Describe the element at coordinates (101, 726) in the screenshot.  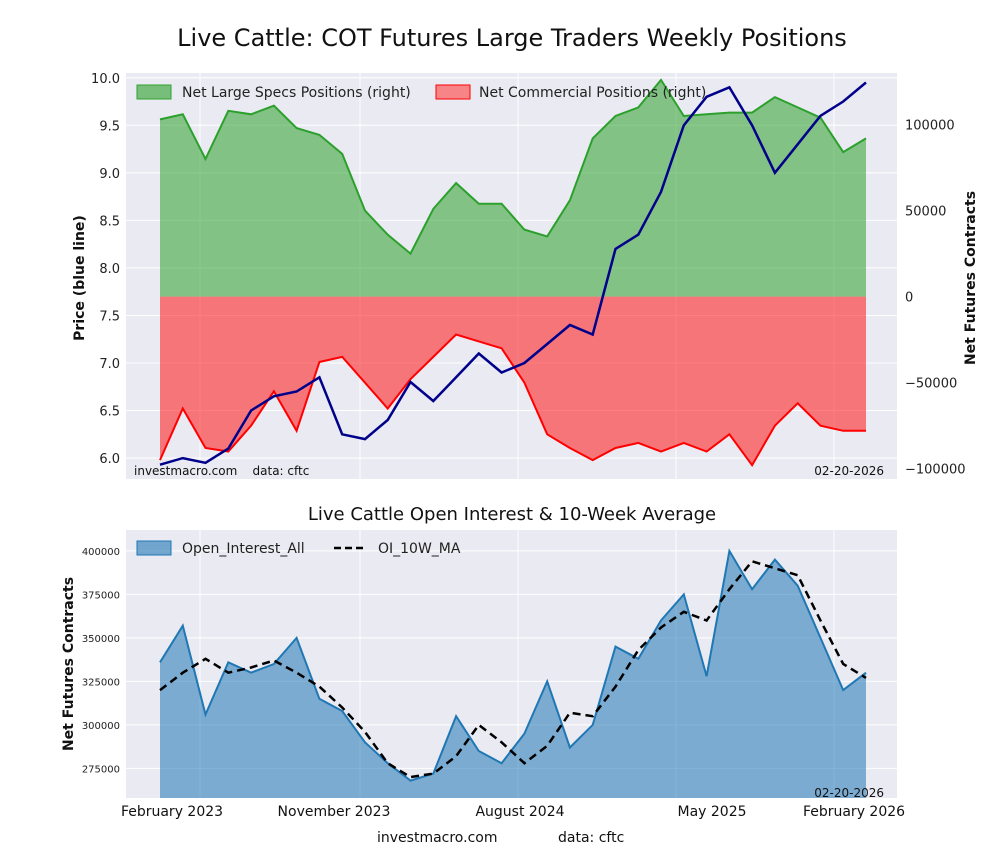
I see `bottom-left-tick-label: 300000` at that location.